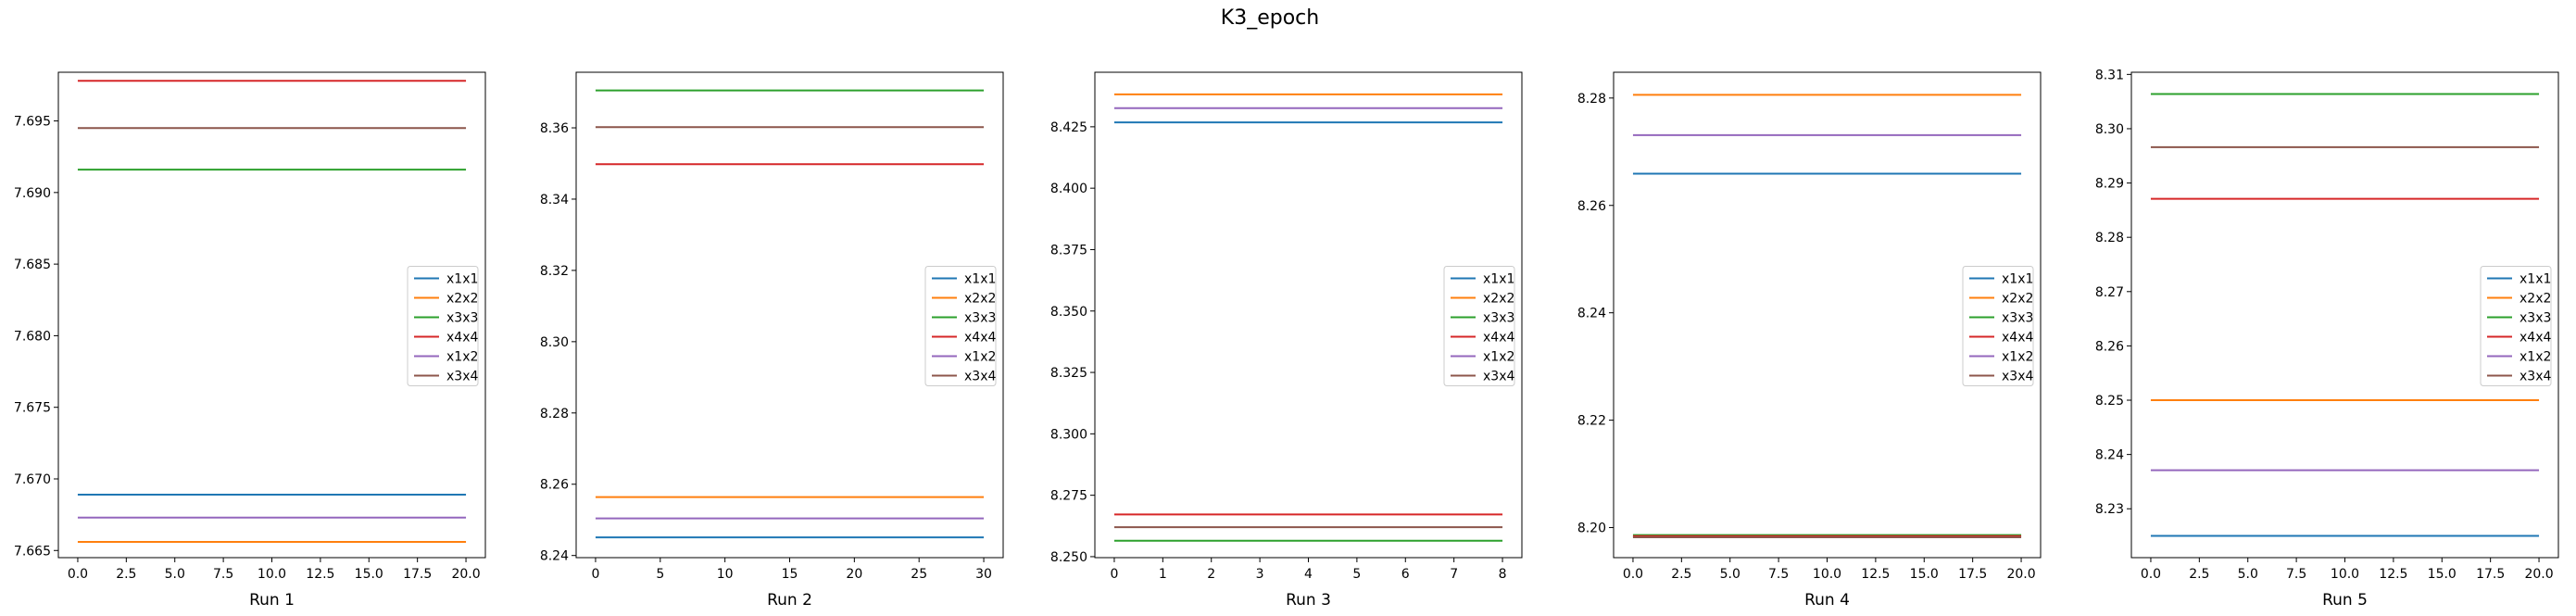 Image resolution: width=2576 pixels, height=616 pixels. I want to click on x-tick-label: 8, so click(1503, 574).